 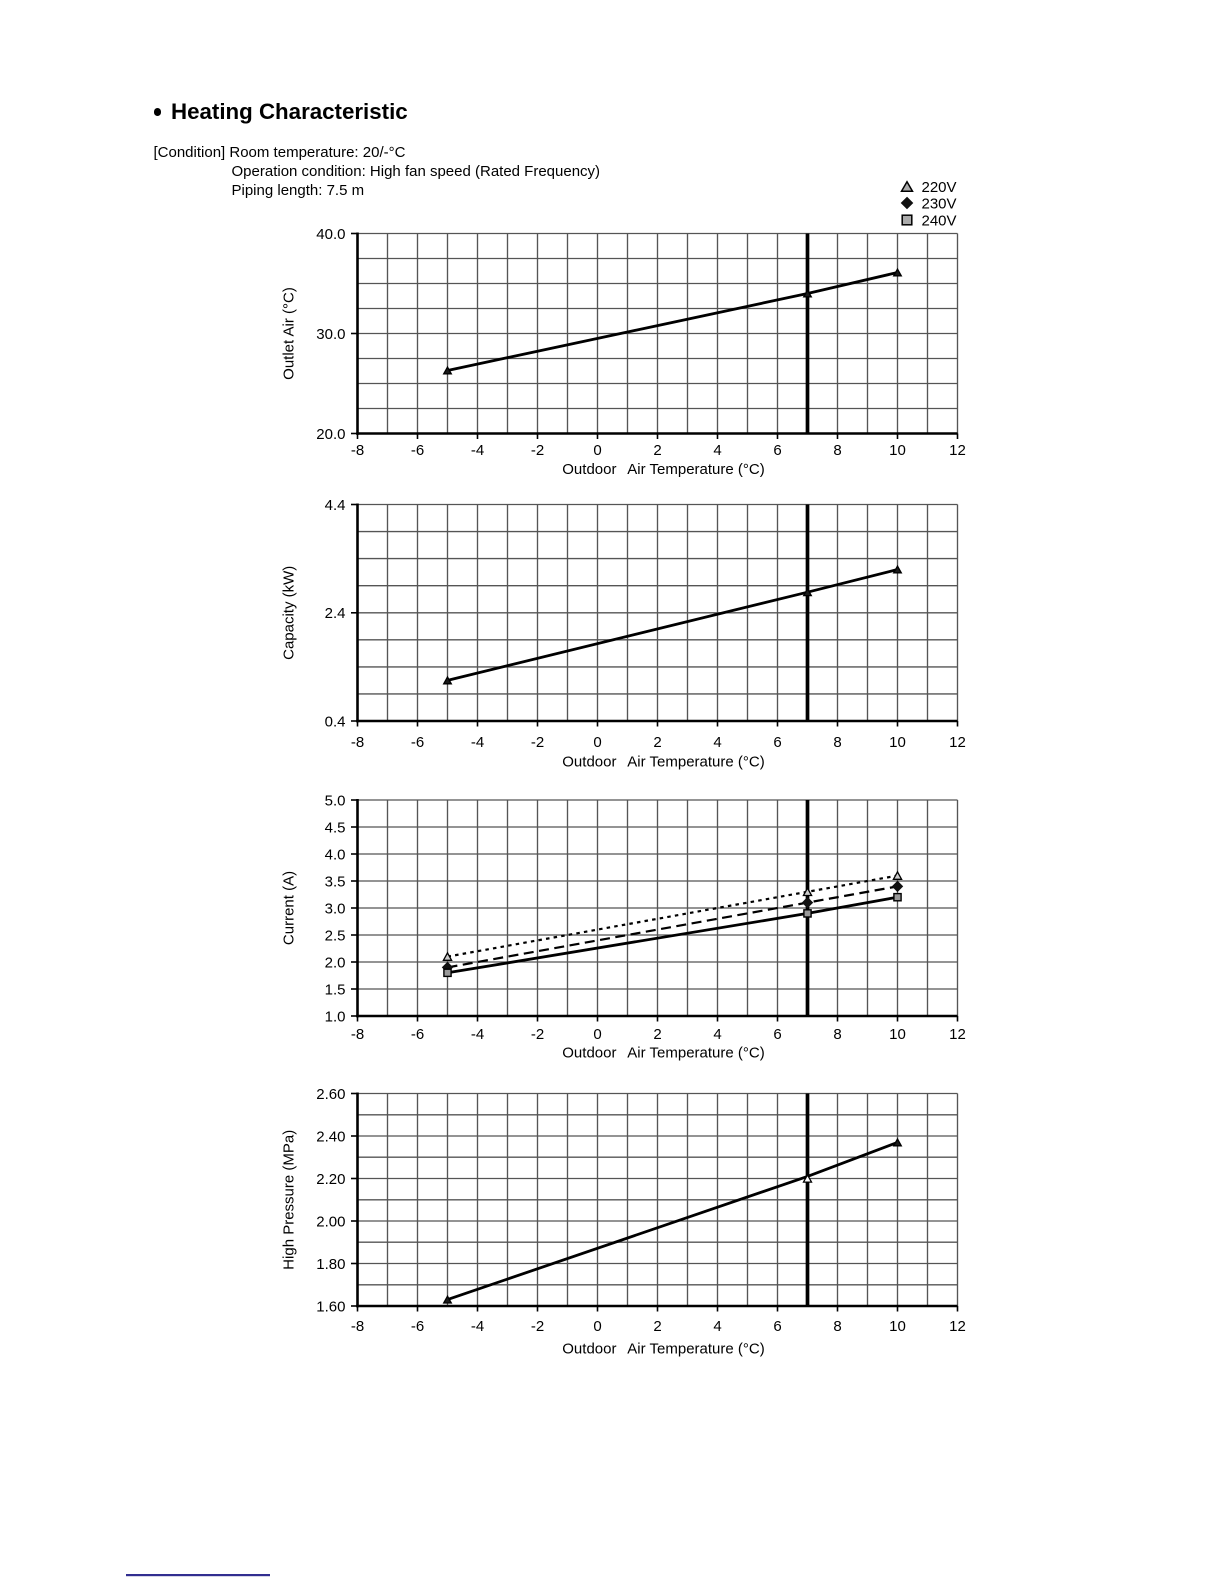 What do you see at coordinates (335, 854) in the screenshot?
I see `svg-text: 4.0` at bounding box center [335, 854].